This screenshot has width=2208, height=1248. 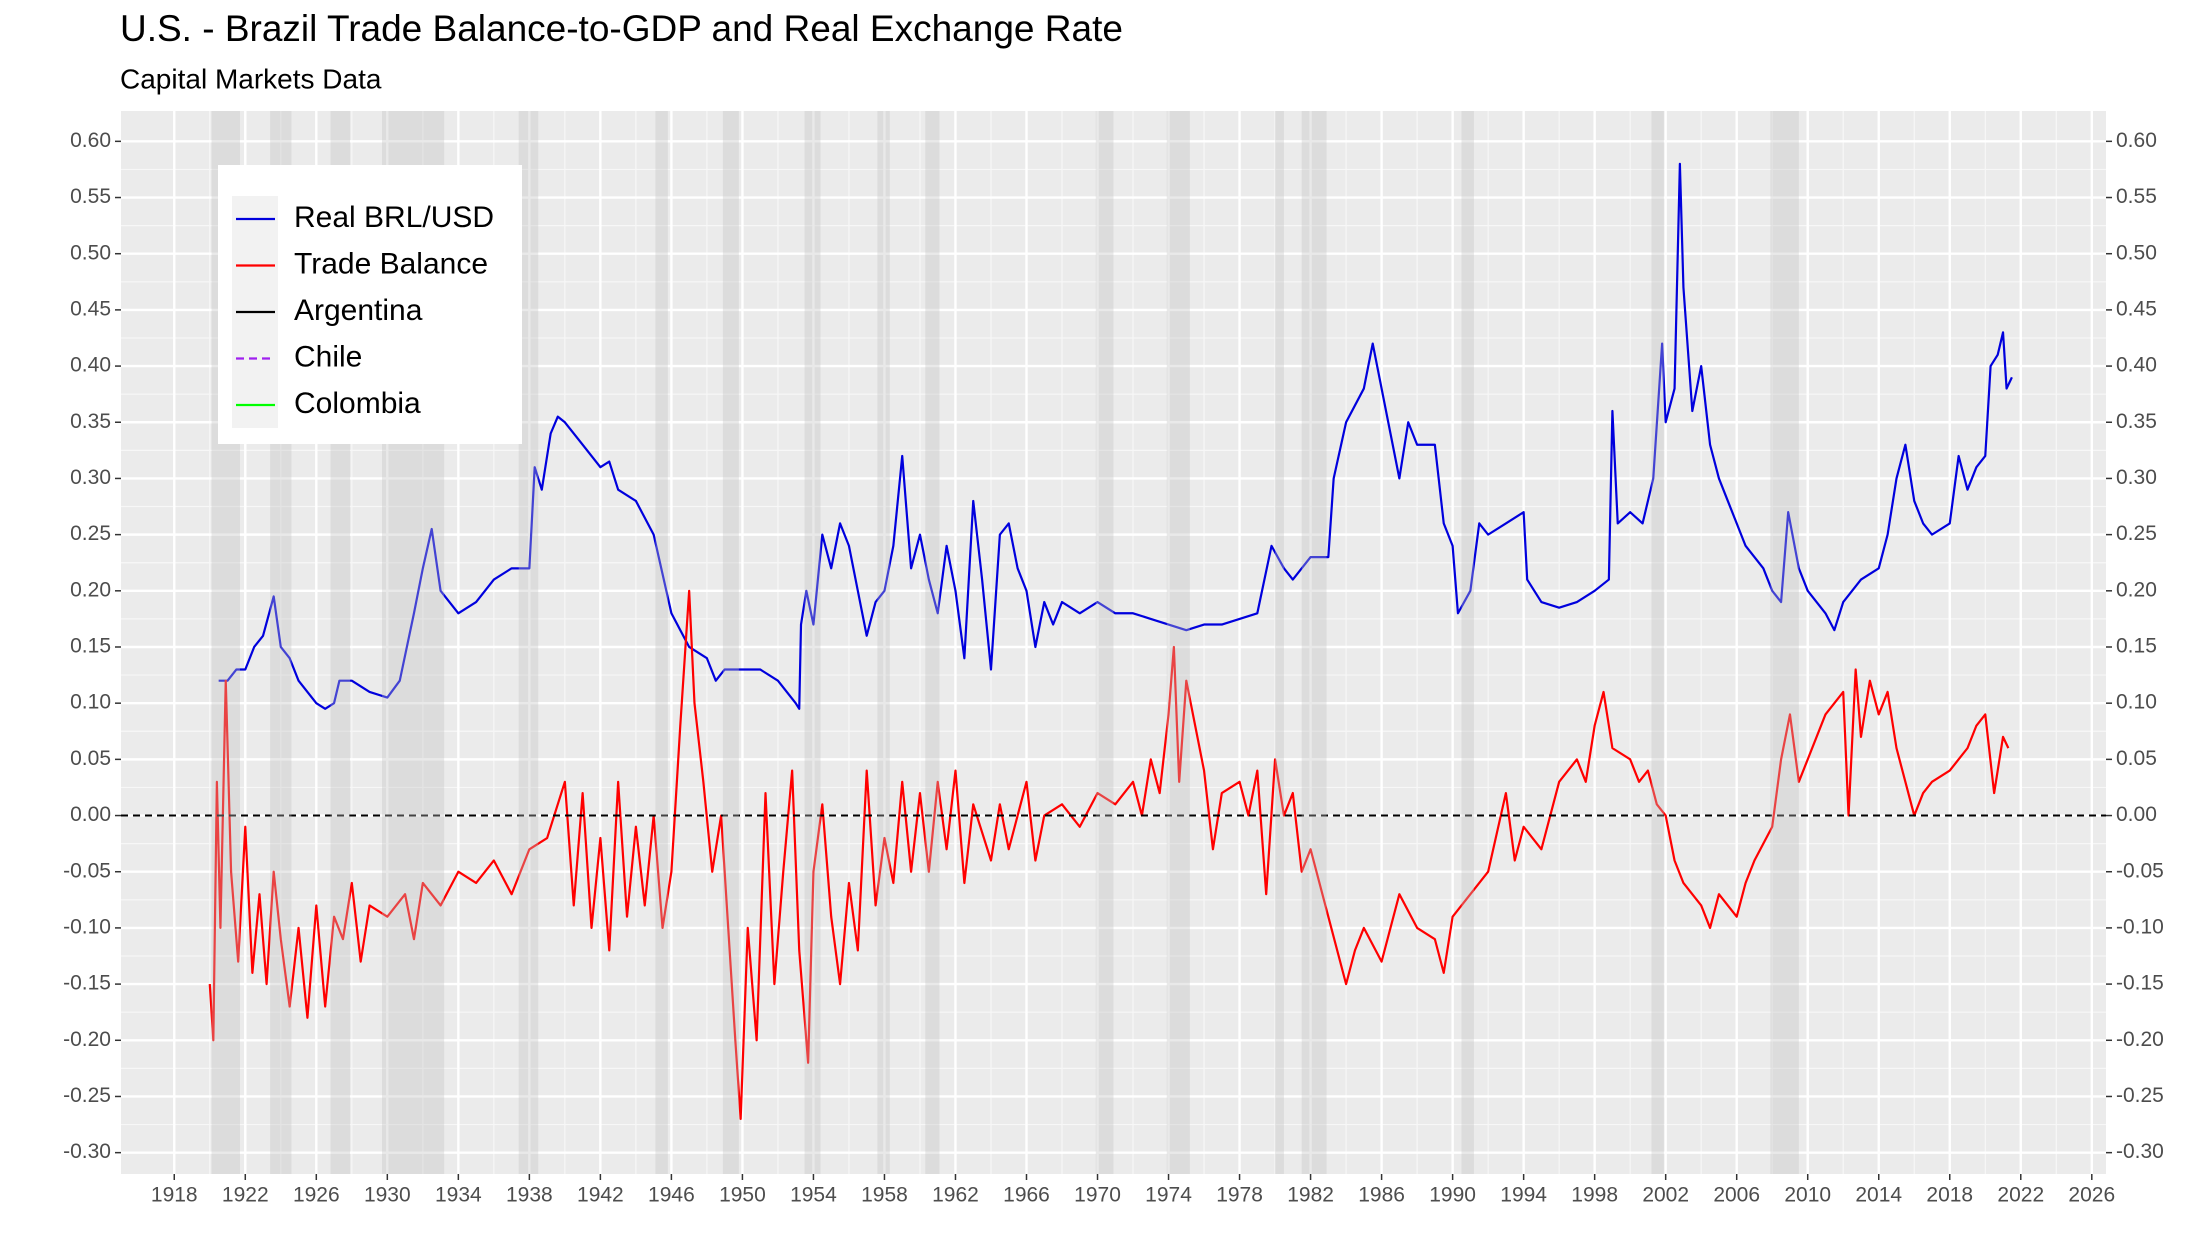 What do you see at coordinates (2136, 758) in the screenshot?
I see `y2-tick-label: 0.05` at bounding box center [2136, 758].